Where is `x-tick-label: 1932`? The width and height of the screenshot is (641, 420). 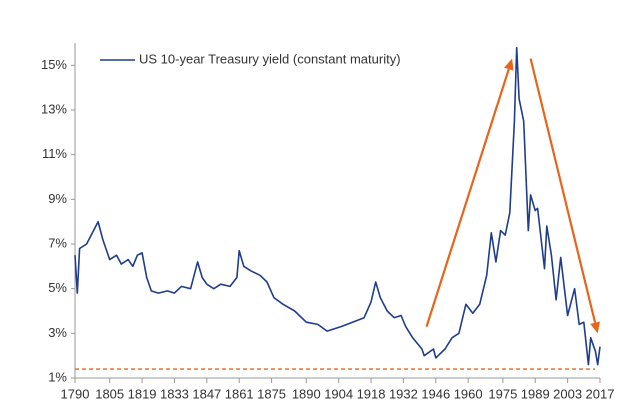
x-tick-label: 1932 is located at coordinates (403, 393).